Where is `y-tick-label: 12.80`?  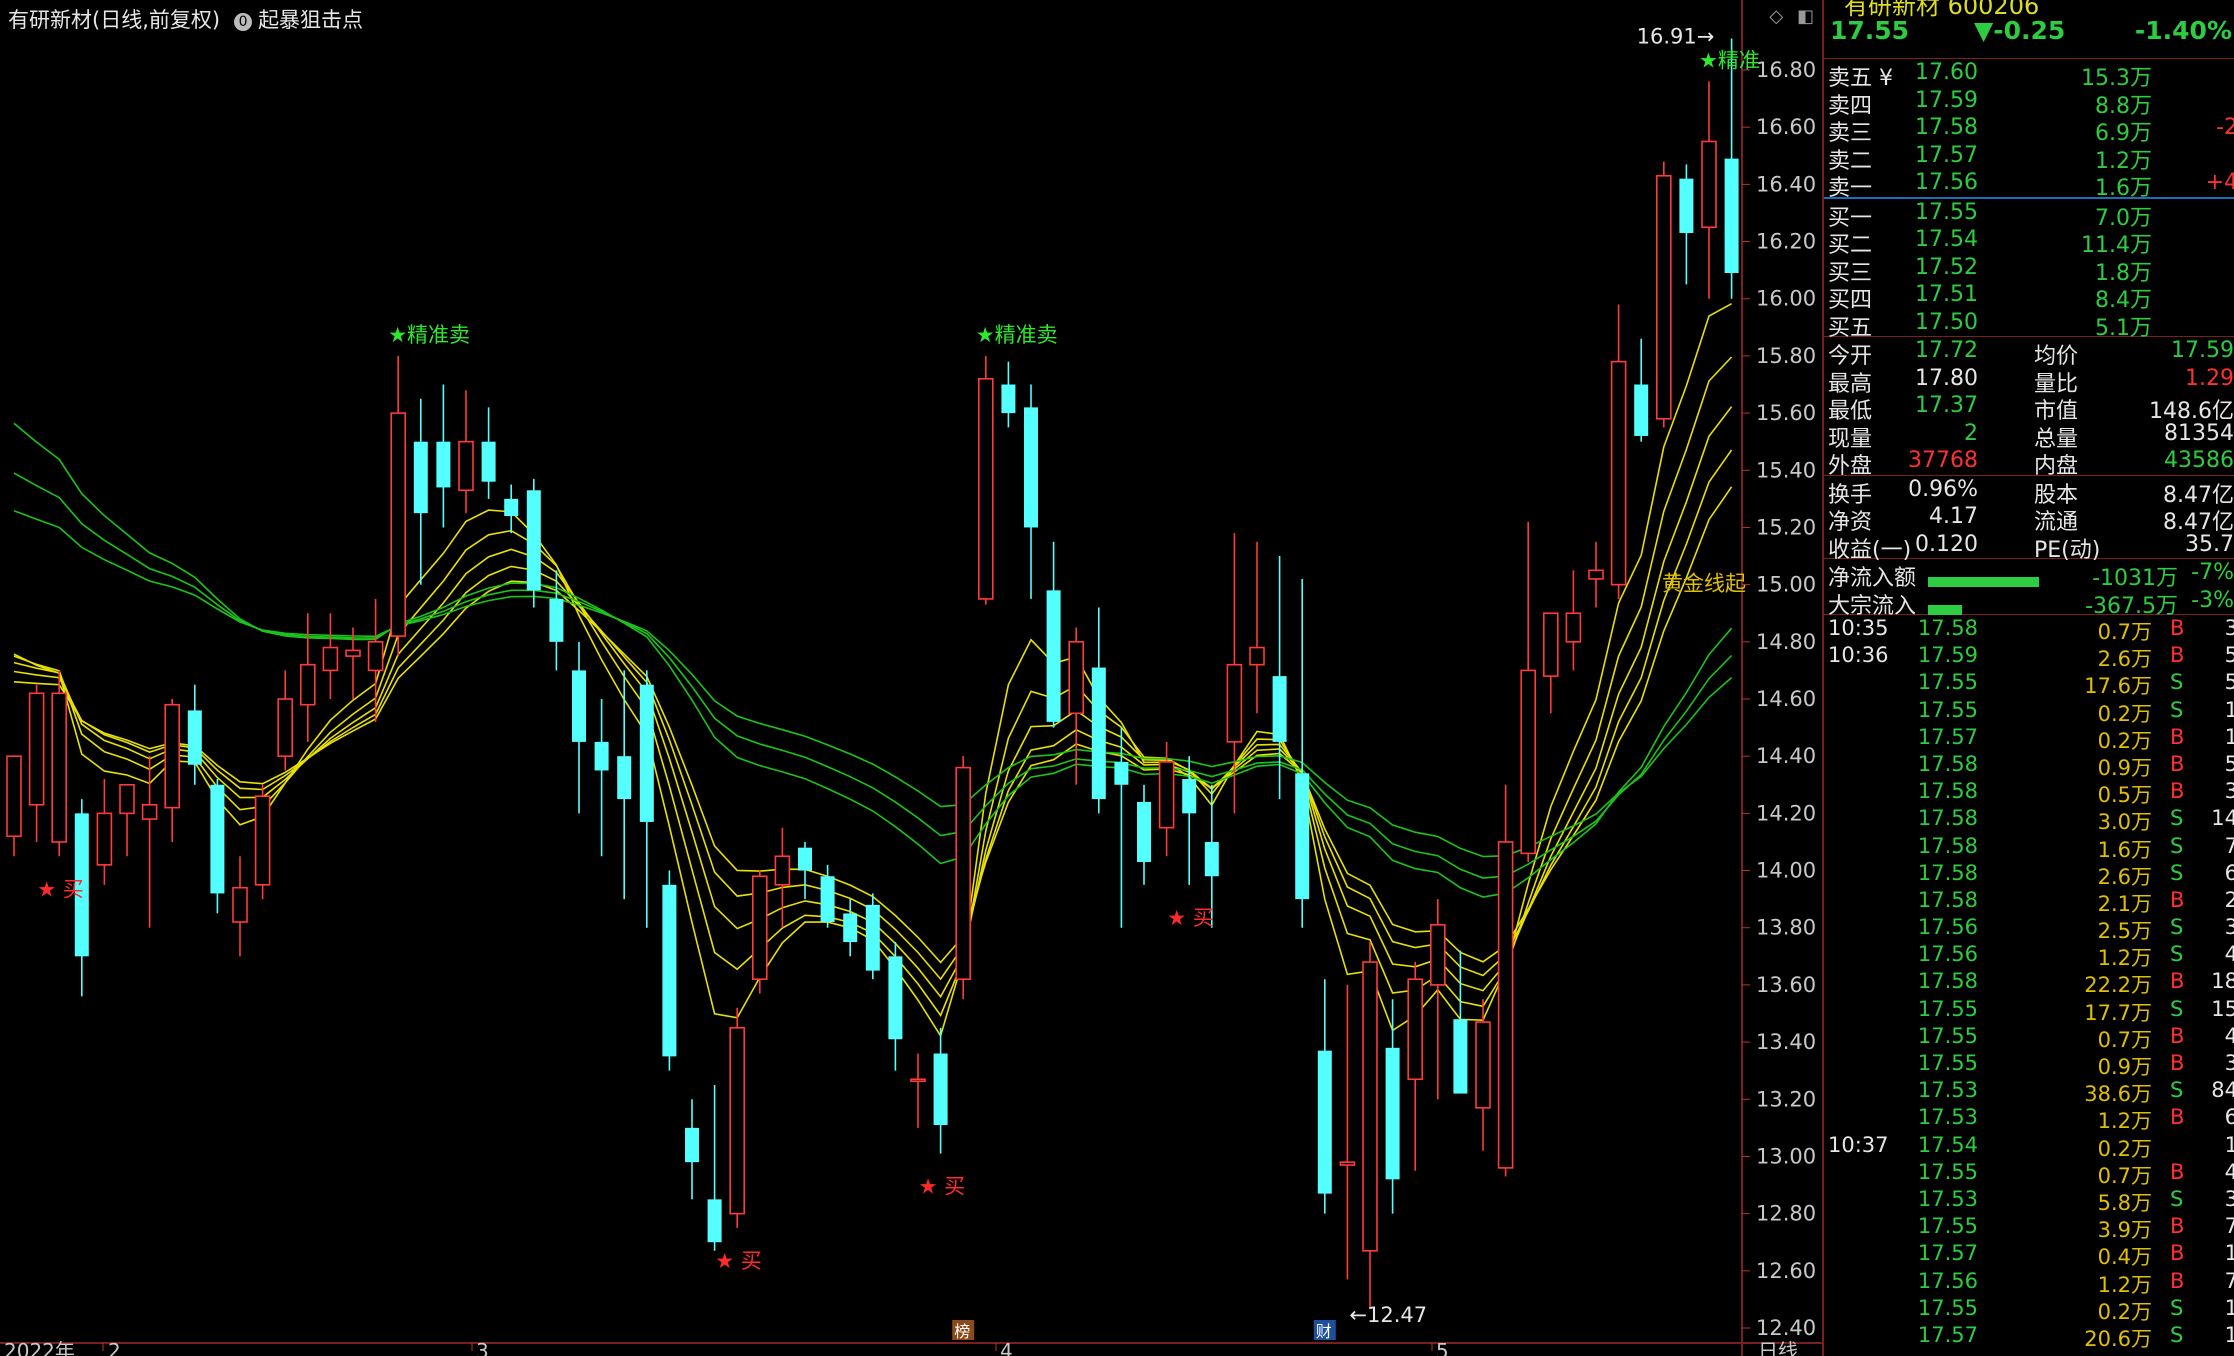
y-tick-label: 12.80 is located at coordinates (1786, 1214).